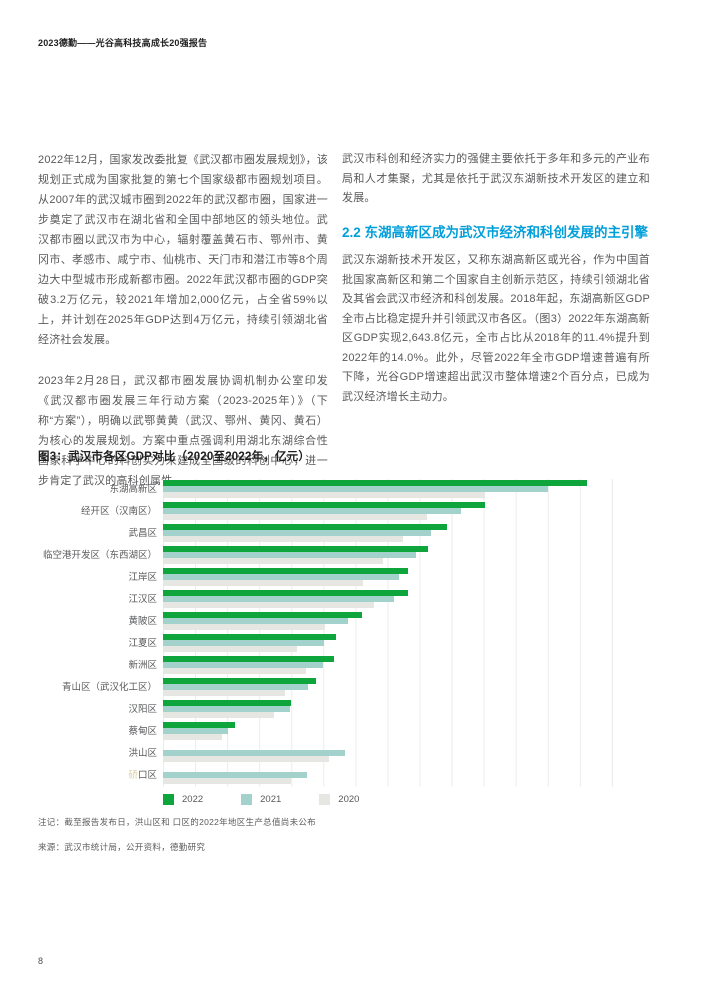 The width and height of the screenshot is (710, 1004). What do you see at coordinates (142, 643) in the screenshot?
I see `category-label: 江夏区` at bounding box center [142, 643].